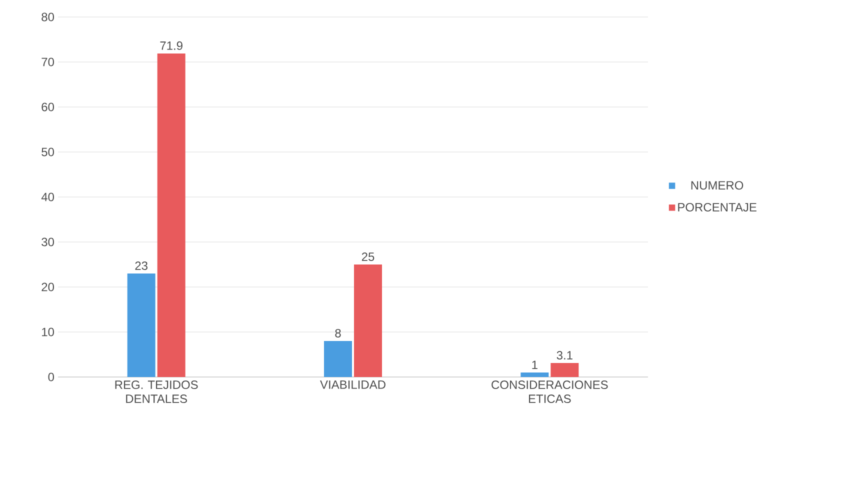 Image resolution: width=841 pixels, height=477 pixels. Describe the element at coordinates (353, 384) in the screenshot. I see `x-tick-label: VIABILIDAD` at that location.